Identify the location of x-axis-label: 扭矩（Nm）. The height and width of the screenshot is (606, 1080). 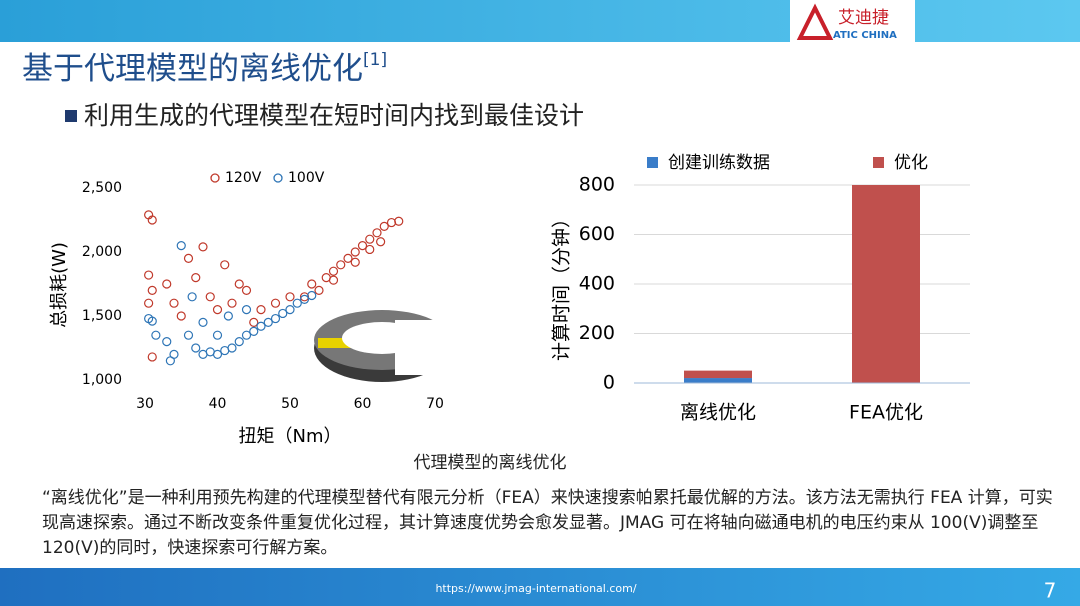
(290, 436).